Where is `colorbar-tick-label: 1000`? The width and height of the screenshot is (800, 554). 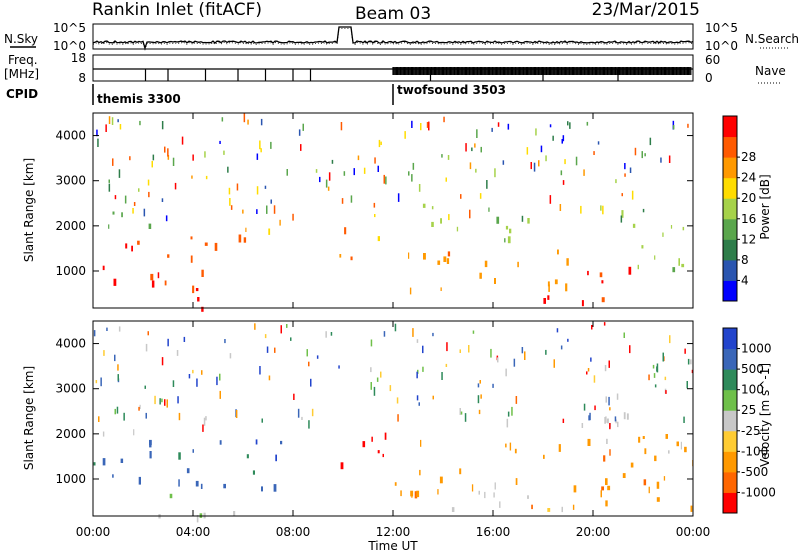
colorbar-tick-label: 1000 is located at coordinates (756, 349).